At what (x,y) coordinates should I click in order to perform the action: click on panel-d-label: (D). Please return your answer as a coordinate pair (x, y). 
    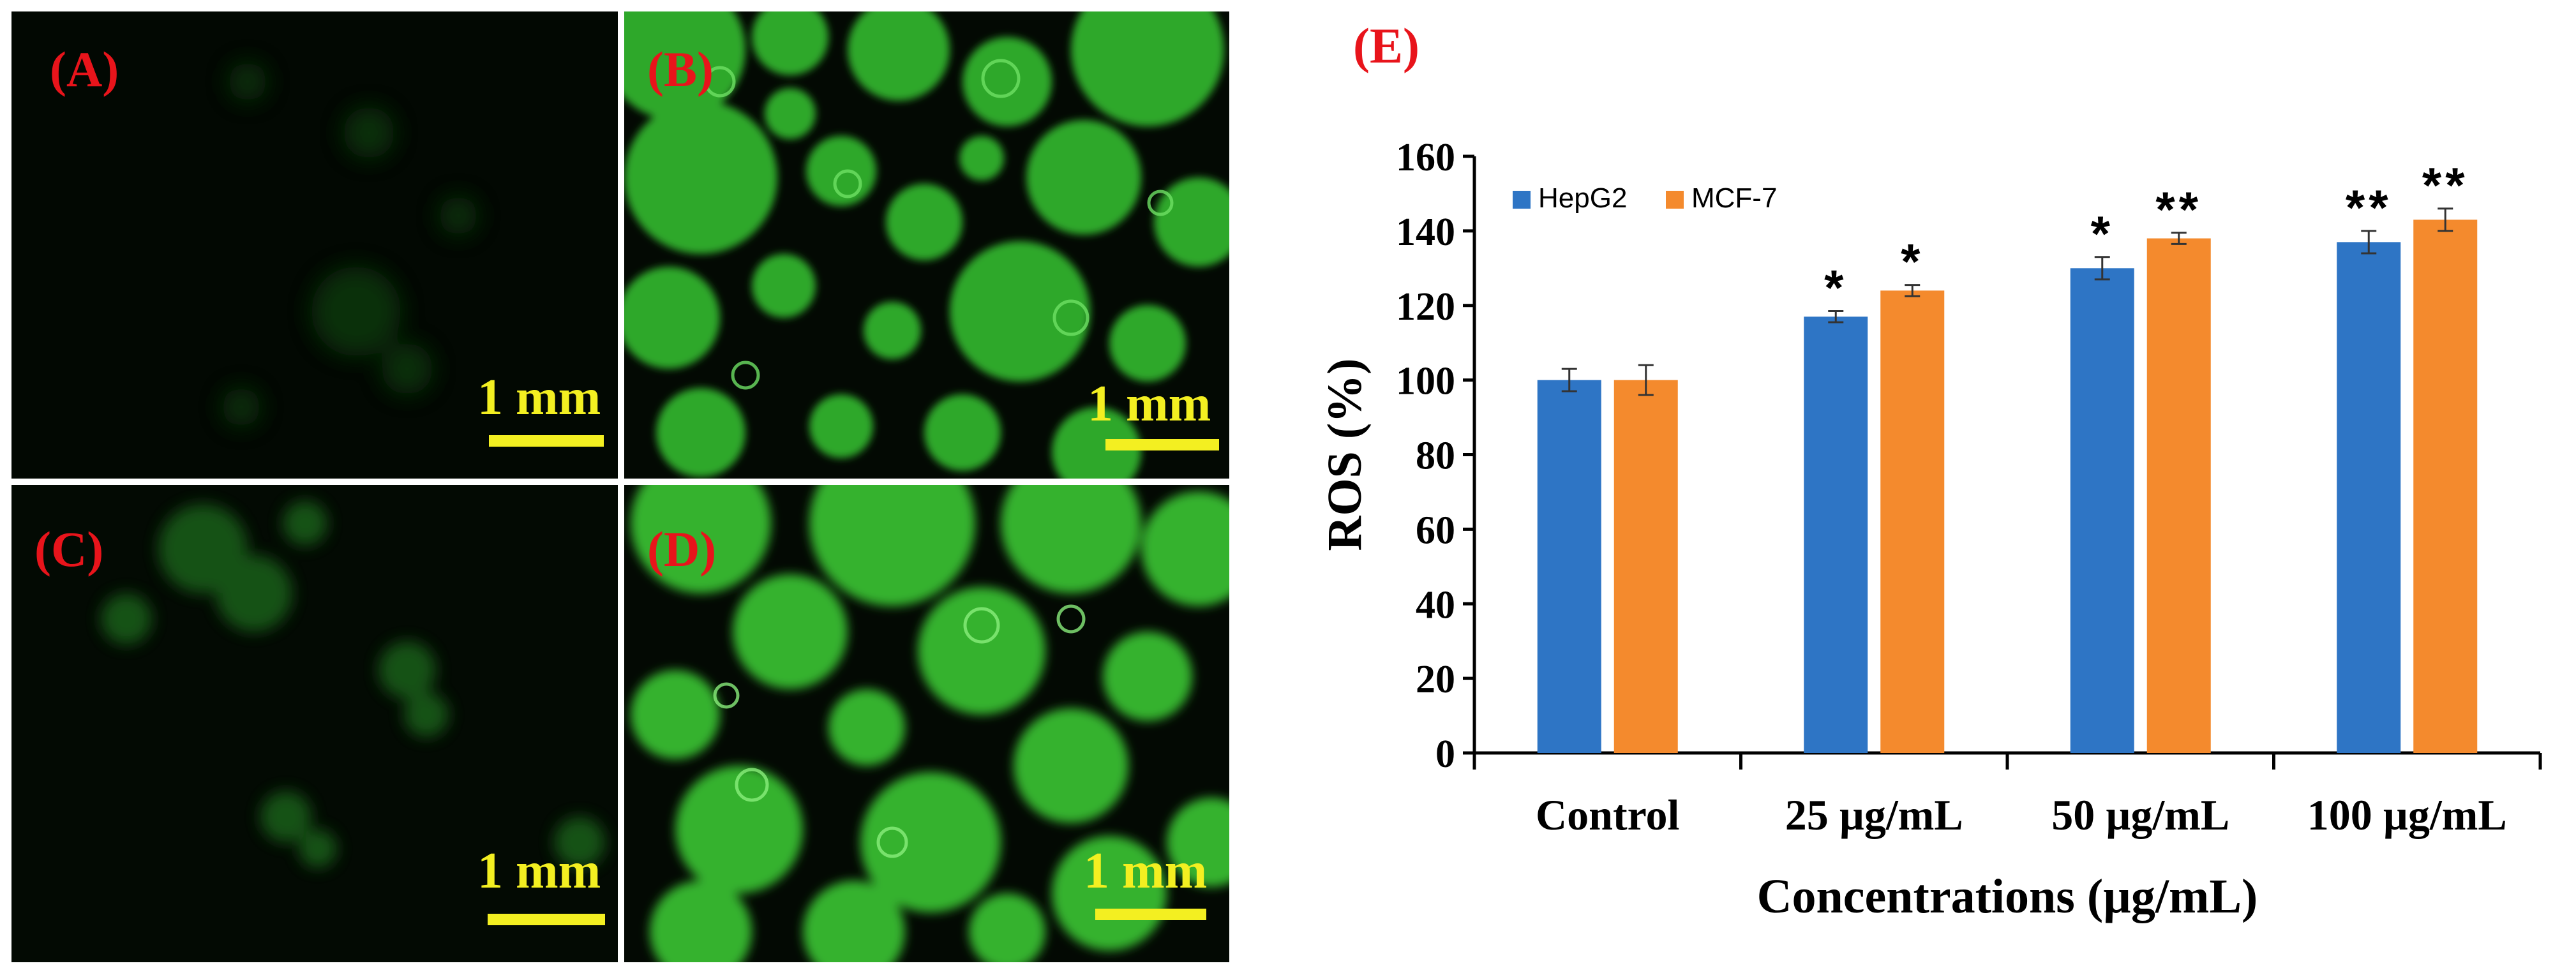
    Looking at the image, I should click on (682, 549).